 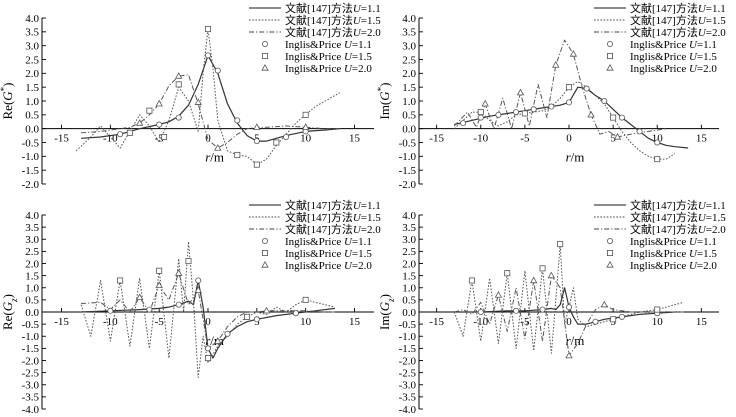 What do you see at coordinates (408, 410) in the screenshot?
I see `y-tick-label: -4.0` at bounding box center [408, 410].